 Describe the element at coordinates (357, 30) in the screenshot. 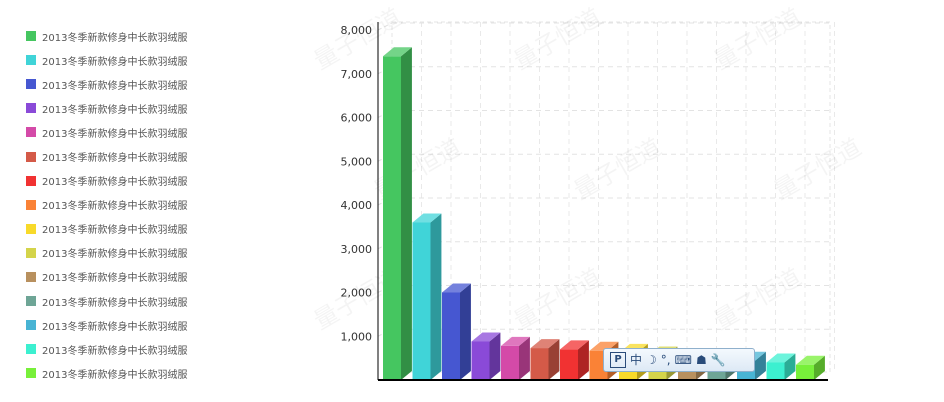

I see `y-tick-label: 8,000` at that location.